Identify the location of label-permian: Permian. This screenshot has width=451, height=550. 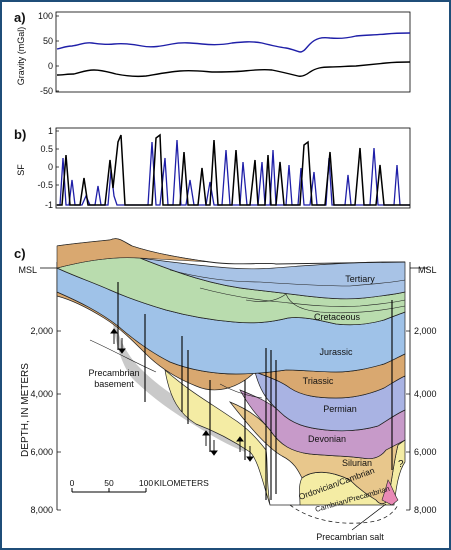
(340, 409).